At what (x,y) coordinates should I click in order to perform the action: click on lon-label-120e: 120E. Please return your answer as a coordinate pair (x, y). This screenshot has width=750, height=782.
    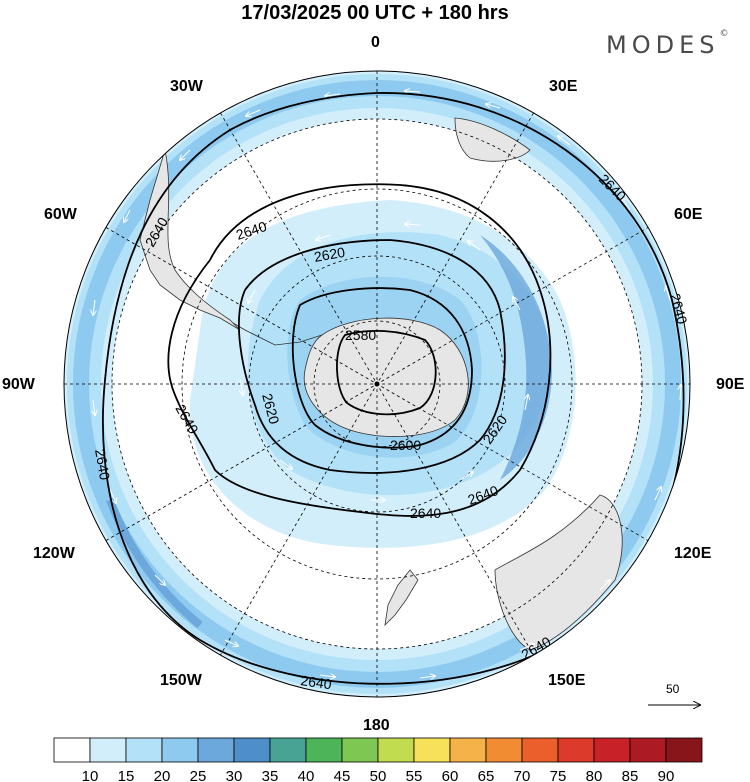
    Looking at the image, I should click on (693, 553).